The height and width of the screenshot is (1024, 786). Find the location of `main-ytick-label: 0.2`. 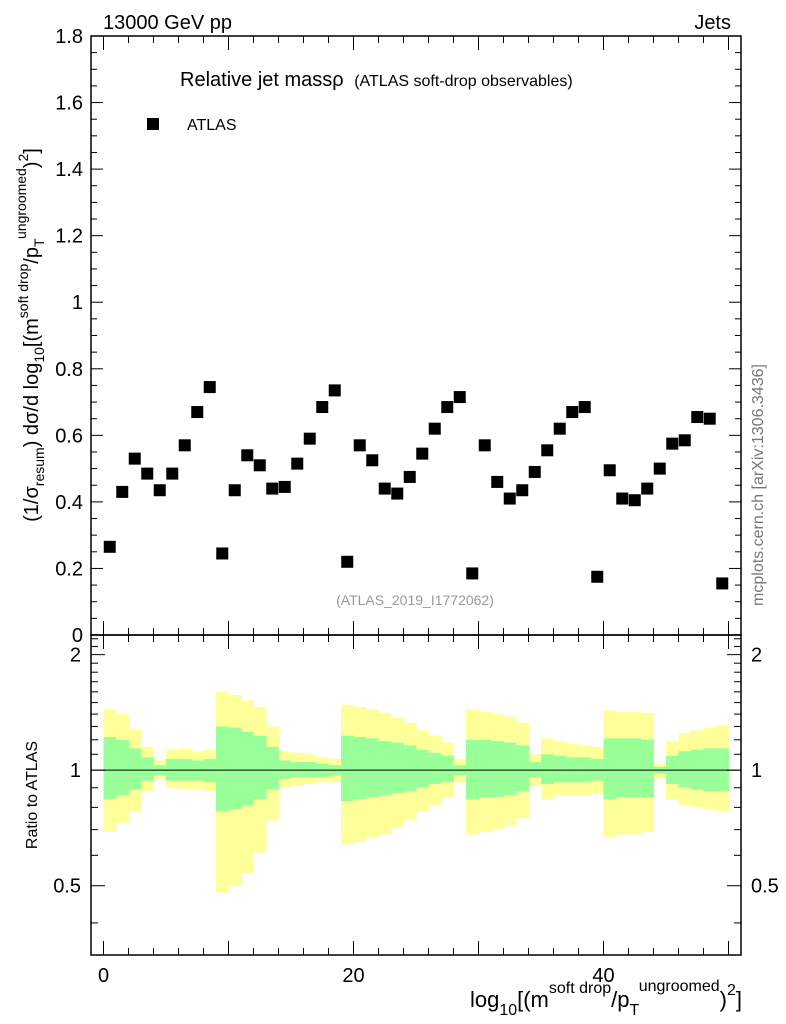

main-ytick-label: 0.2 is located at coordinates (69, 569).